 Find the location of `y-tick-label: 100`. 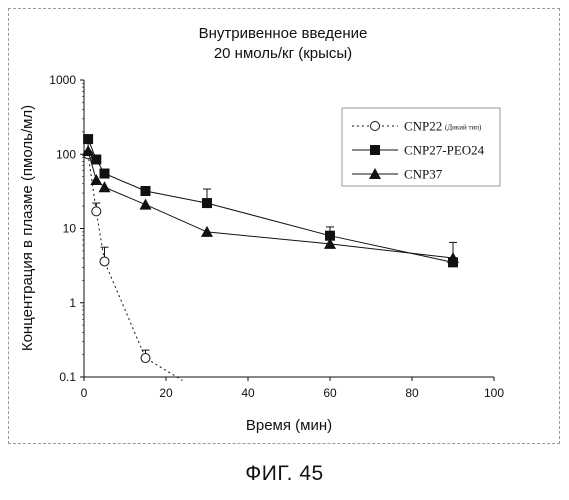

y-tick-label: 100 is located at coordinates (66, 154).